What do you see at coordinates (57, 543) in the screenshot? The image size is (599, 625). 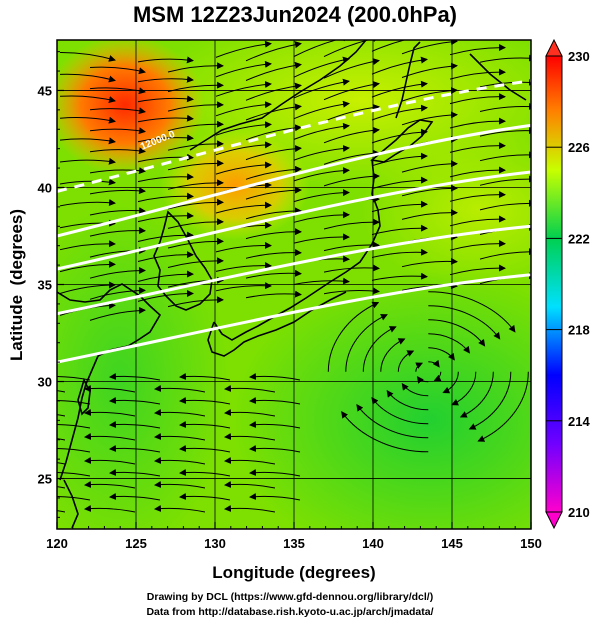 I see `x-tick-label: 120` at bounding box center [57, 543].